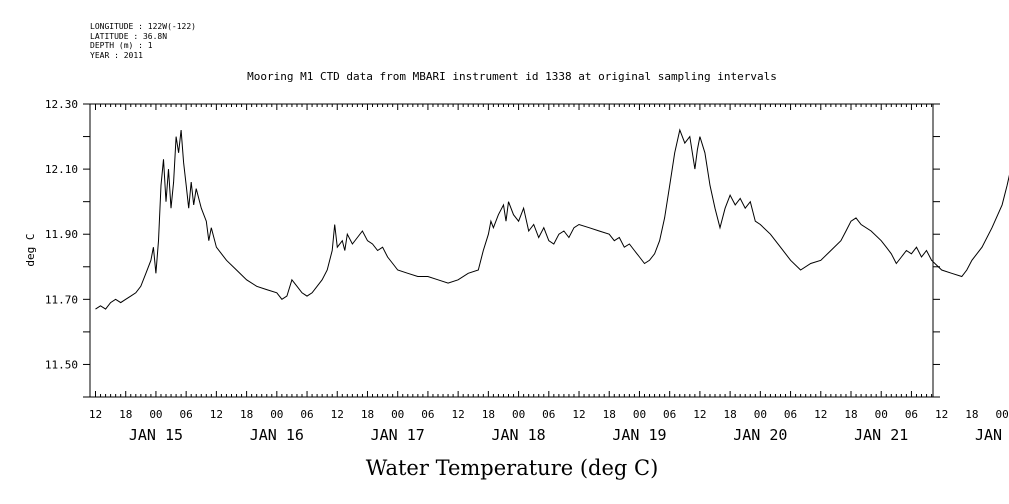 Image resolution: width=1009 pixels, height=504 pixels. I want to click on day-label: JAN 20, so click(760, 435).